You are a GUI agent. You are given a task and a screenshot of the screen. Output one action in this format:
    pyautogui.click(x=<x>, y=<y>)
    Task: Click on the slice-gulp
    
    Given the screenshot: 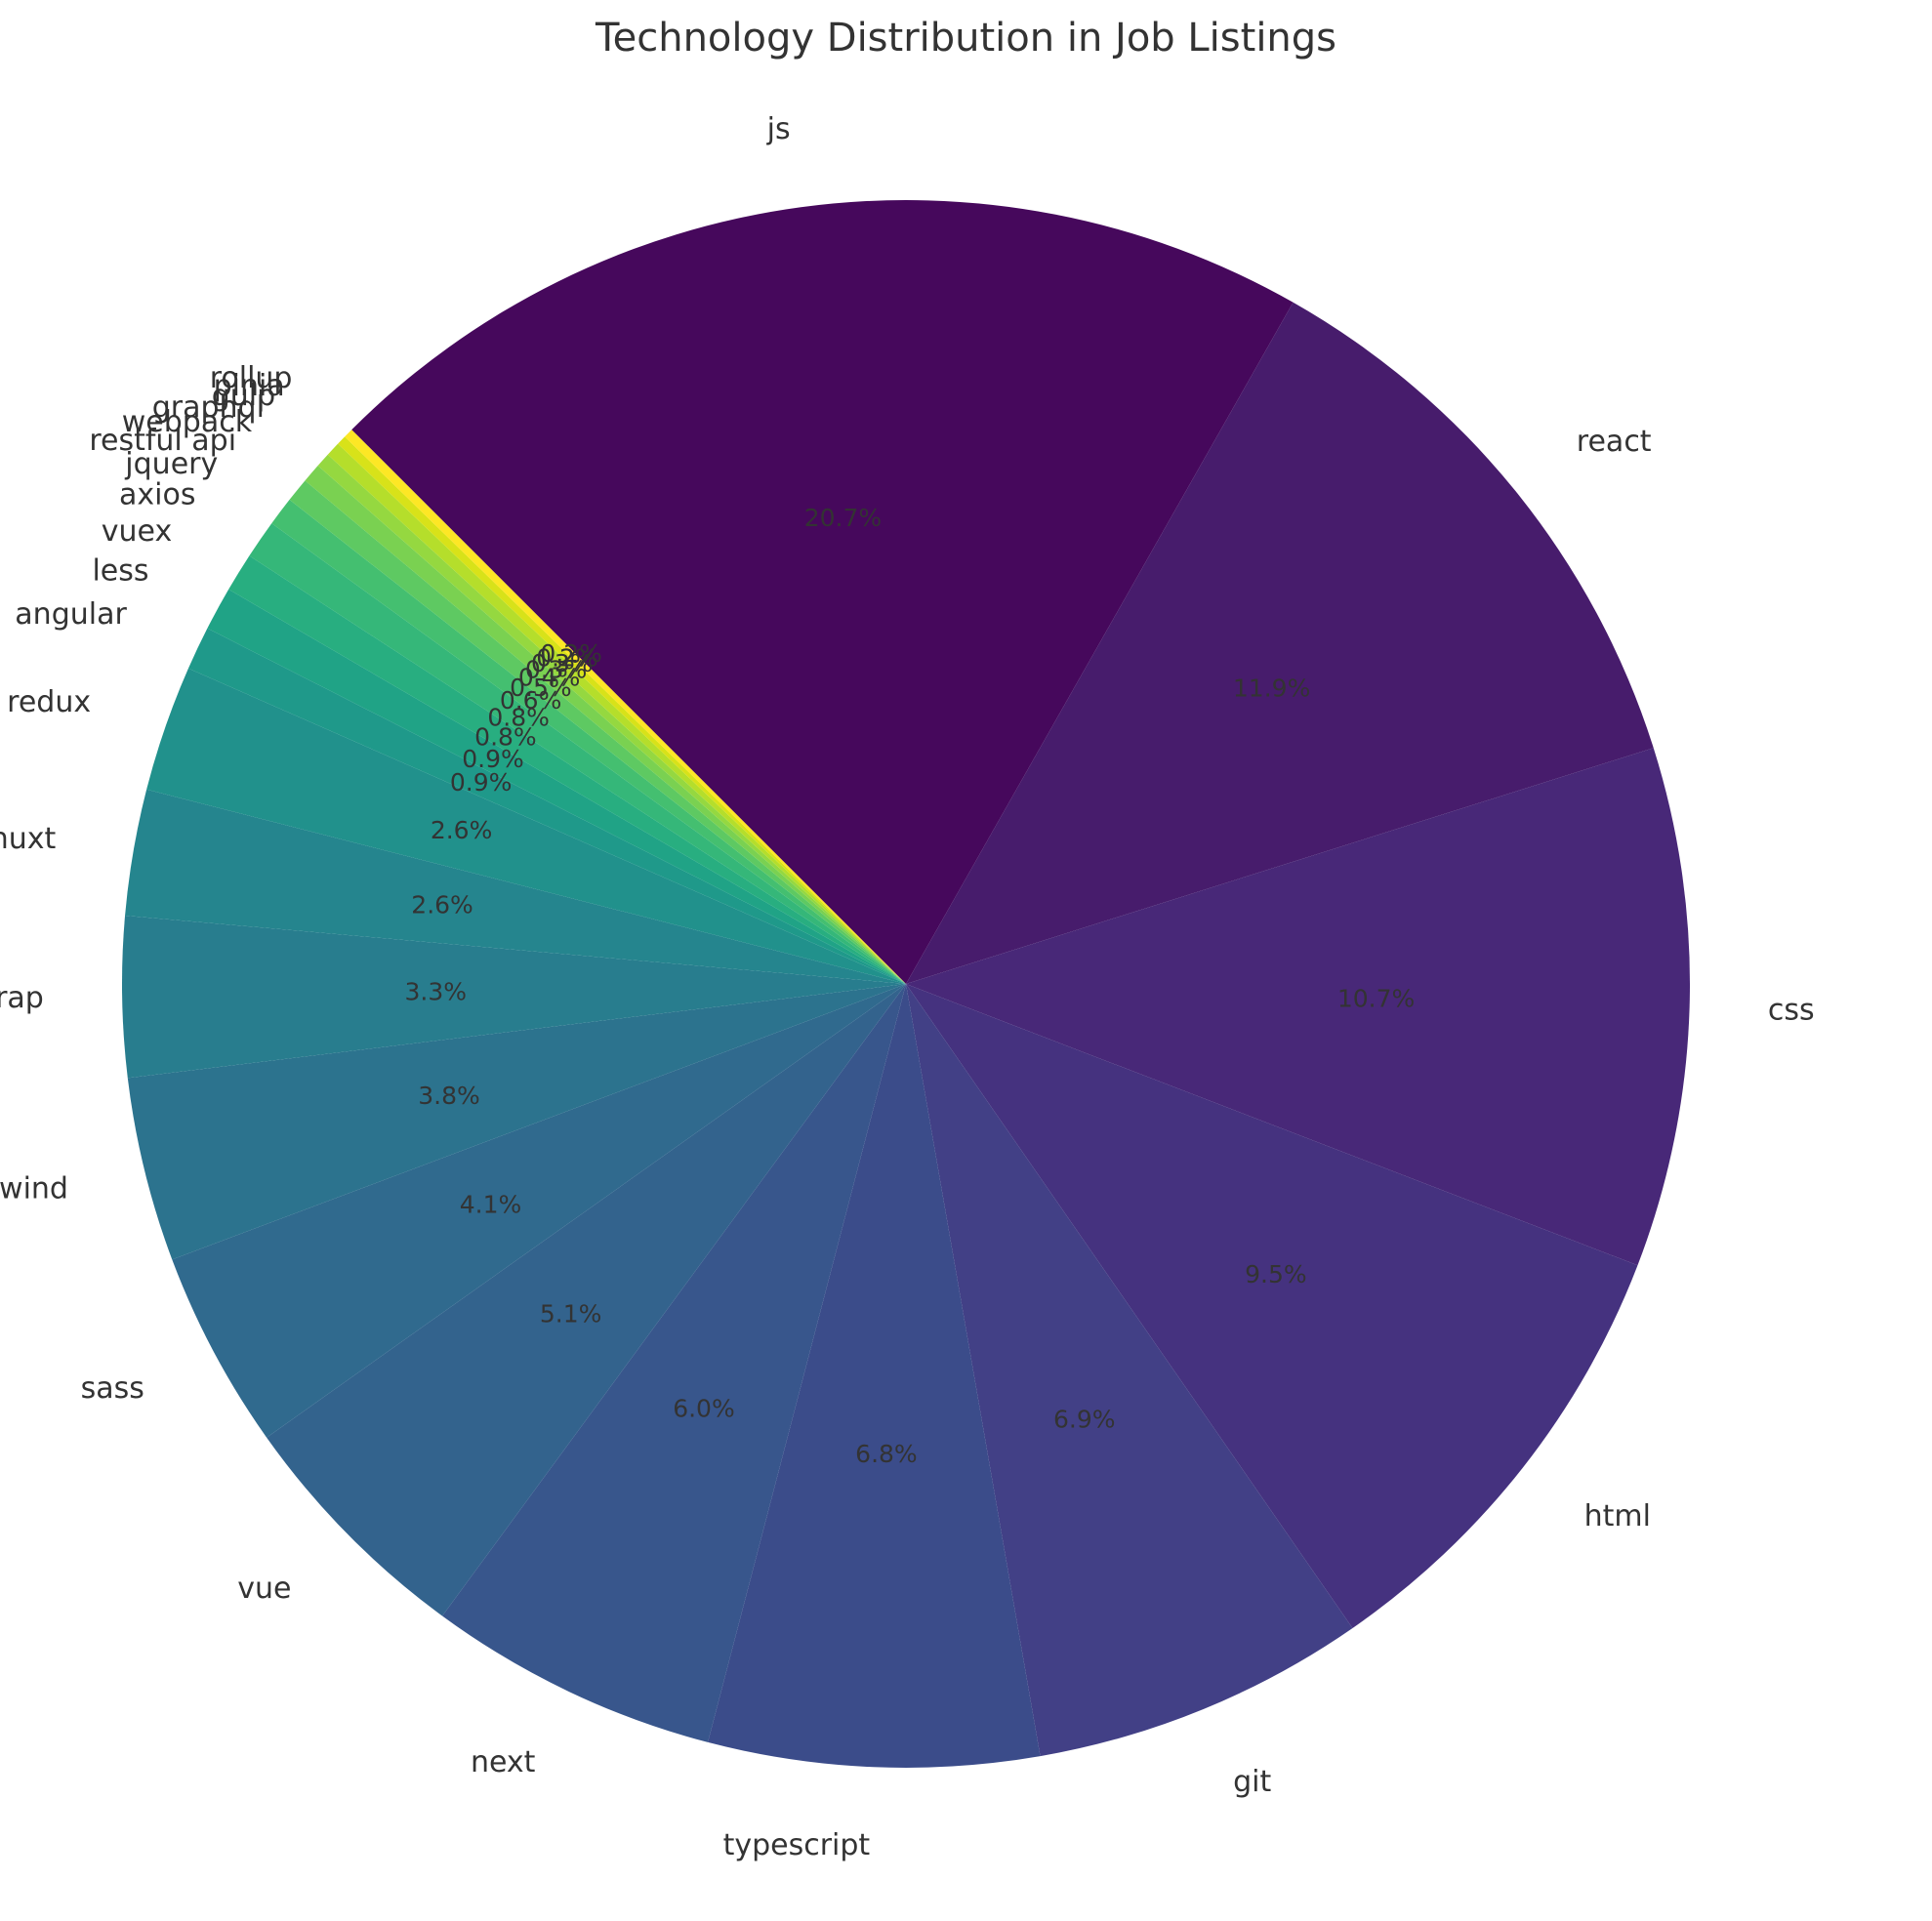 What is the action you would take?
    pyautogui.click(x=617, y=713)
    